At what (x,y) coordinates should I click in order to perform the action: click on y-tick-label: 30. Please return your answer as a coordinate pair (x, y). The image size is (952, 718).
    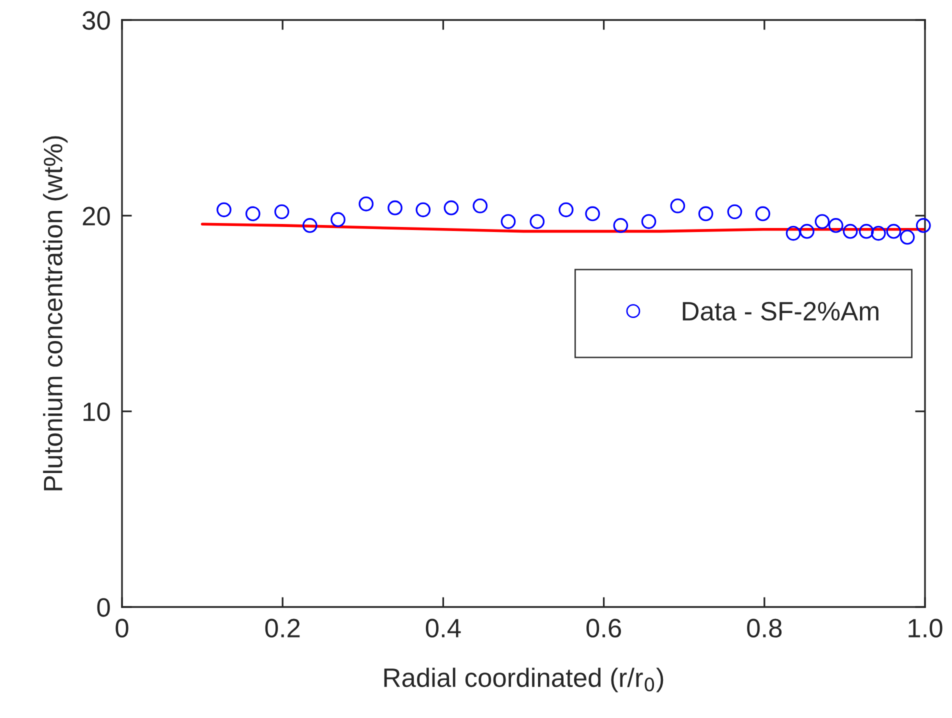
    Looking at the image, I should click on (96, 20).